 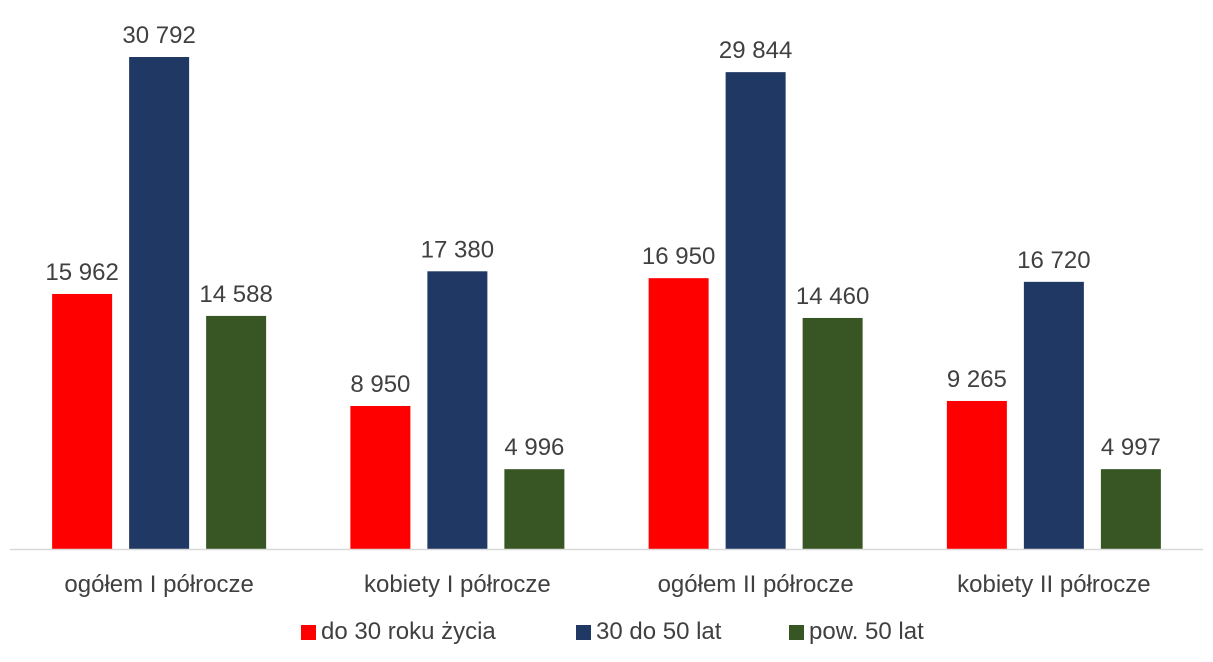 What do you see at coordinates (1053, 584) in the screenshot?
I see `category-label: kobiety II półrocze` at bounding box center [1053, 584].